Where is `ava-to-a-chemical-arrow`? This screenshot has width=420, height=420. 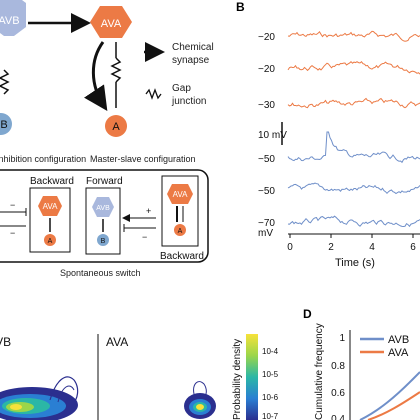 ava-to-a-chemical-arrow is located at coordinates (96, 76).